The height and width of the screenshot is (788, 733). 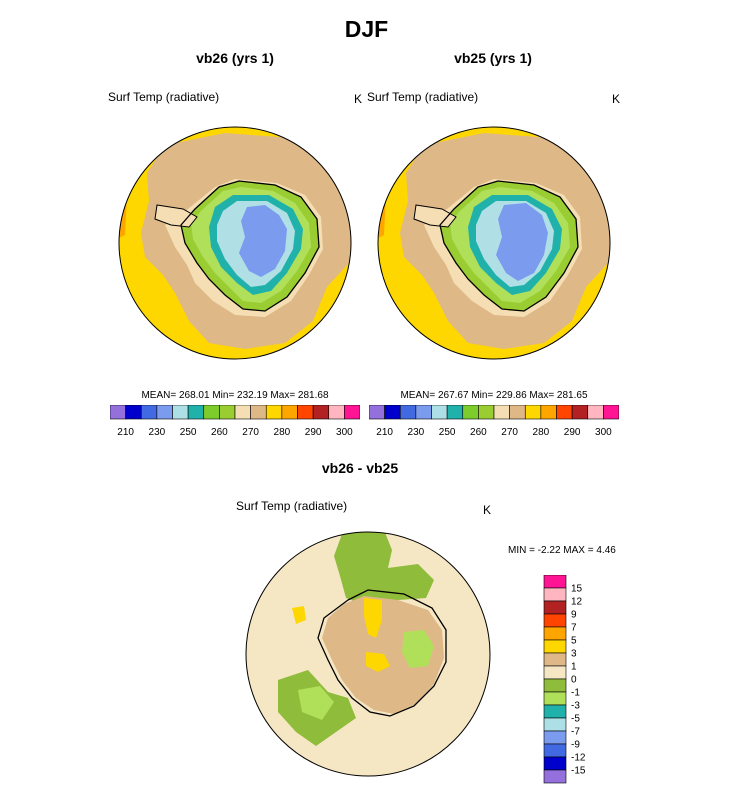 I want to click on panel1-colorbar-tick-label: 300, so click(x=344, y=432).